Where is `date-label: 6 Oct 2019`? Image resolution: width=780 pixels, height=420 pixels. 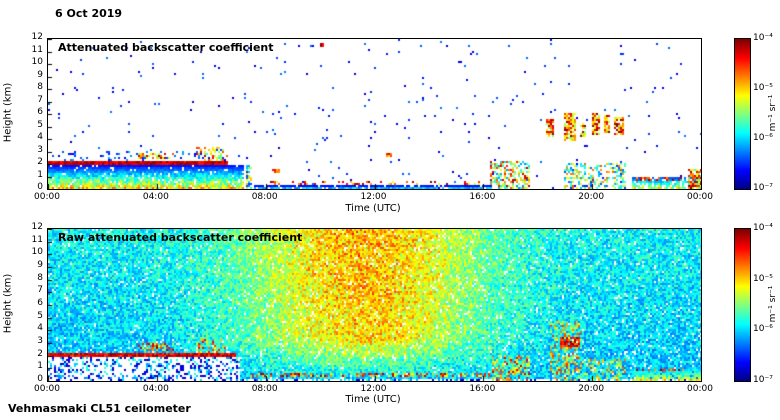
date-label: 6 Oct 2019 is located at coordinates (89, 13).